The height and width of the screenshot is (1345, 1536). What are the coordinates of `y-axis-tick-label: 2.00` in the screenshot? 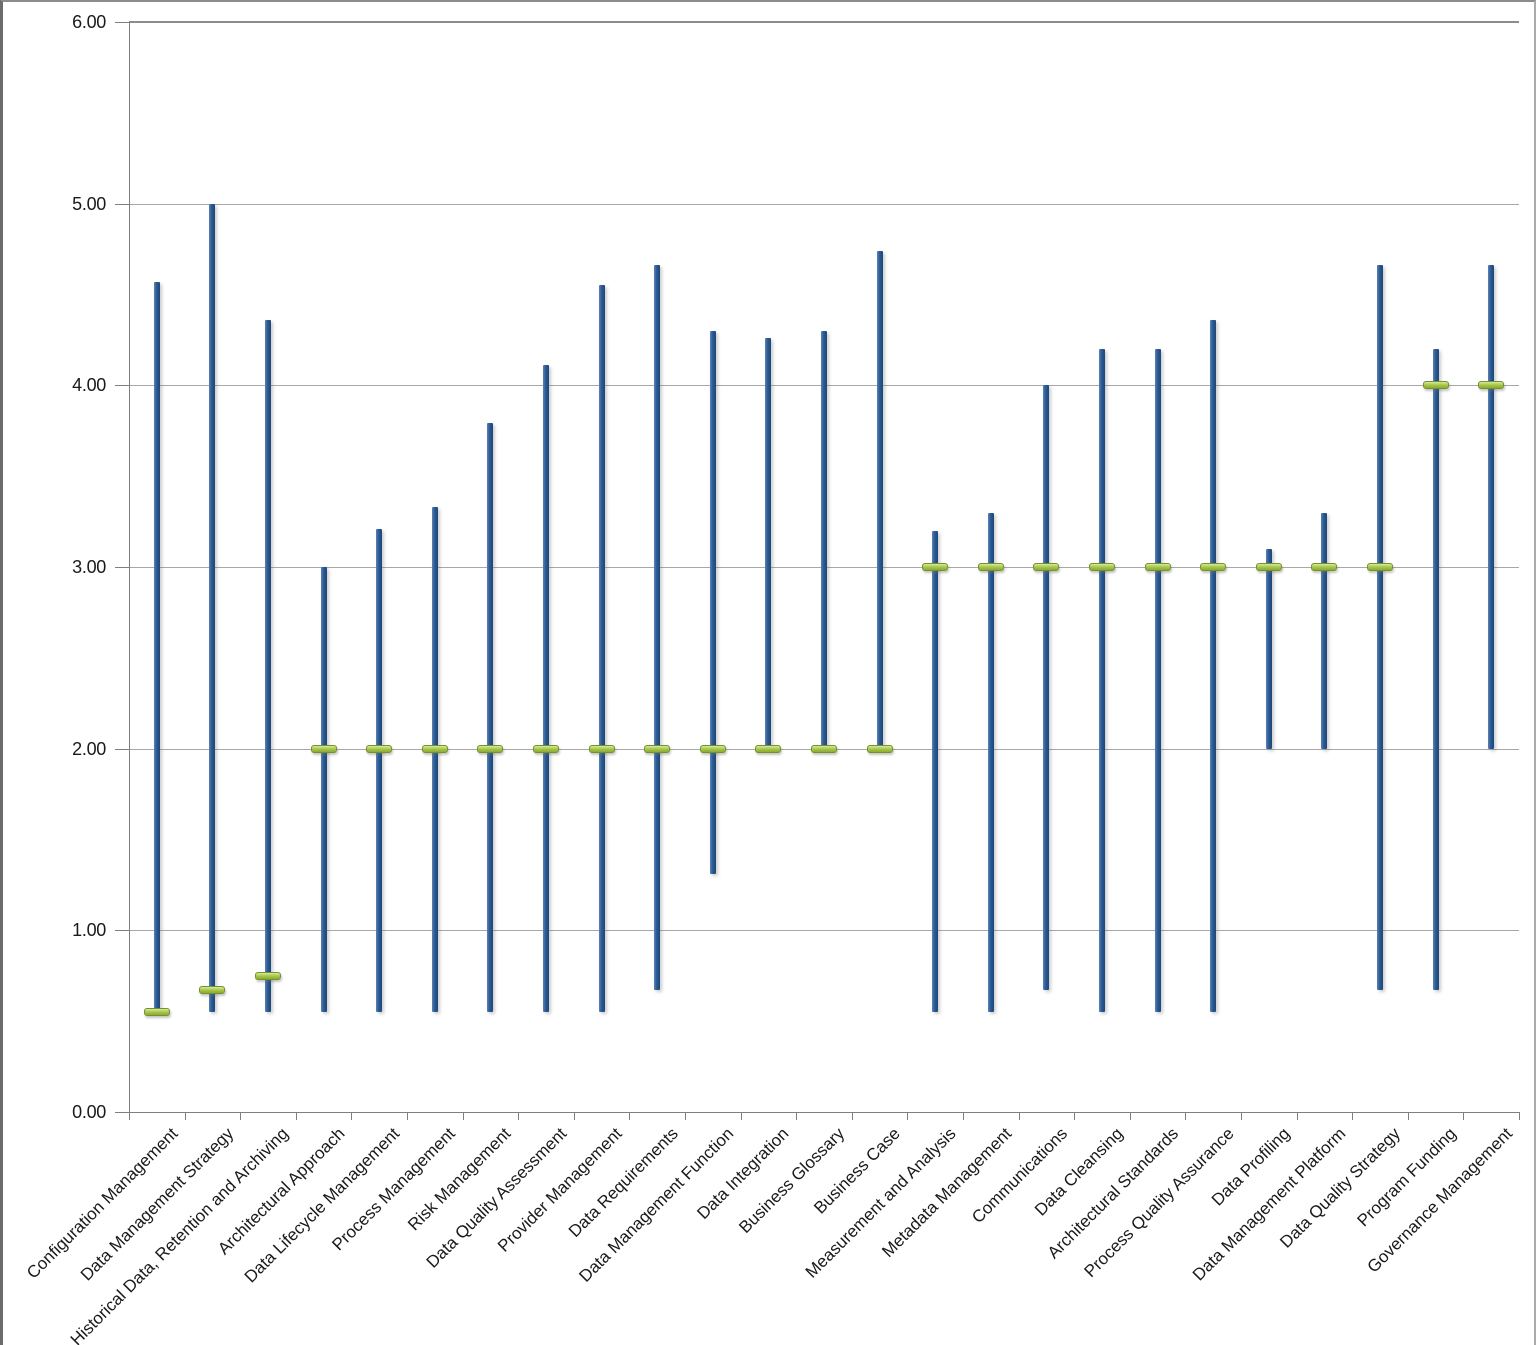 It's located at (89, 748).